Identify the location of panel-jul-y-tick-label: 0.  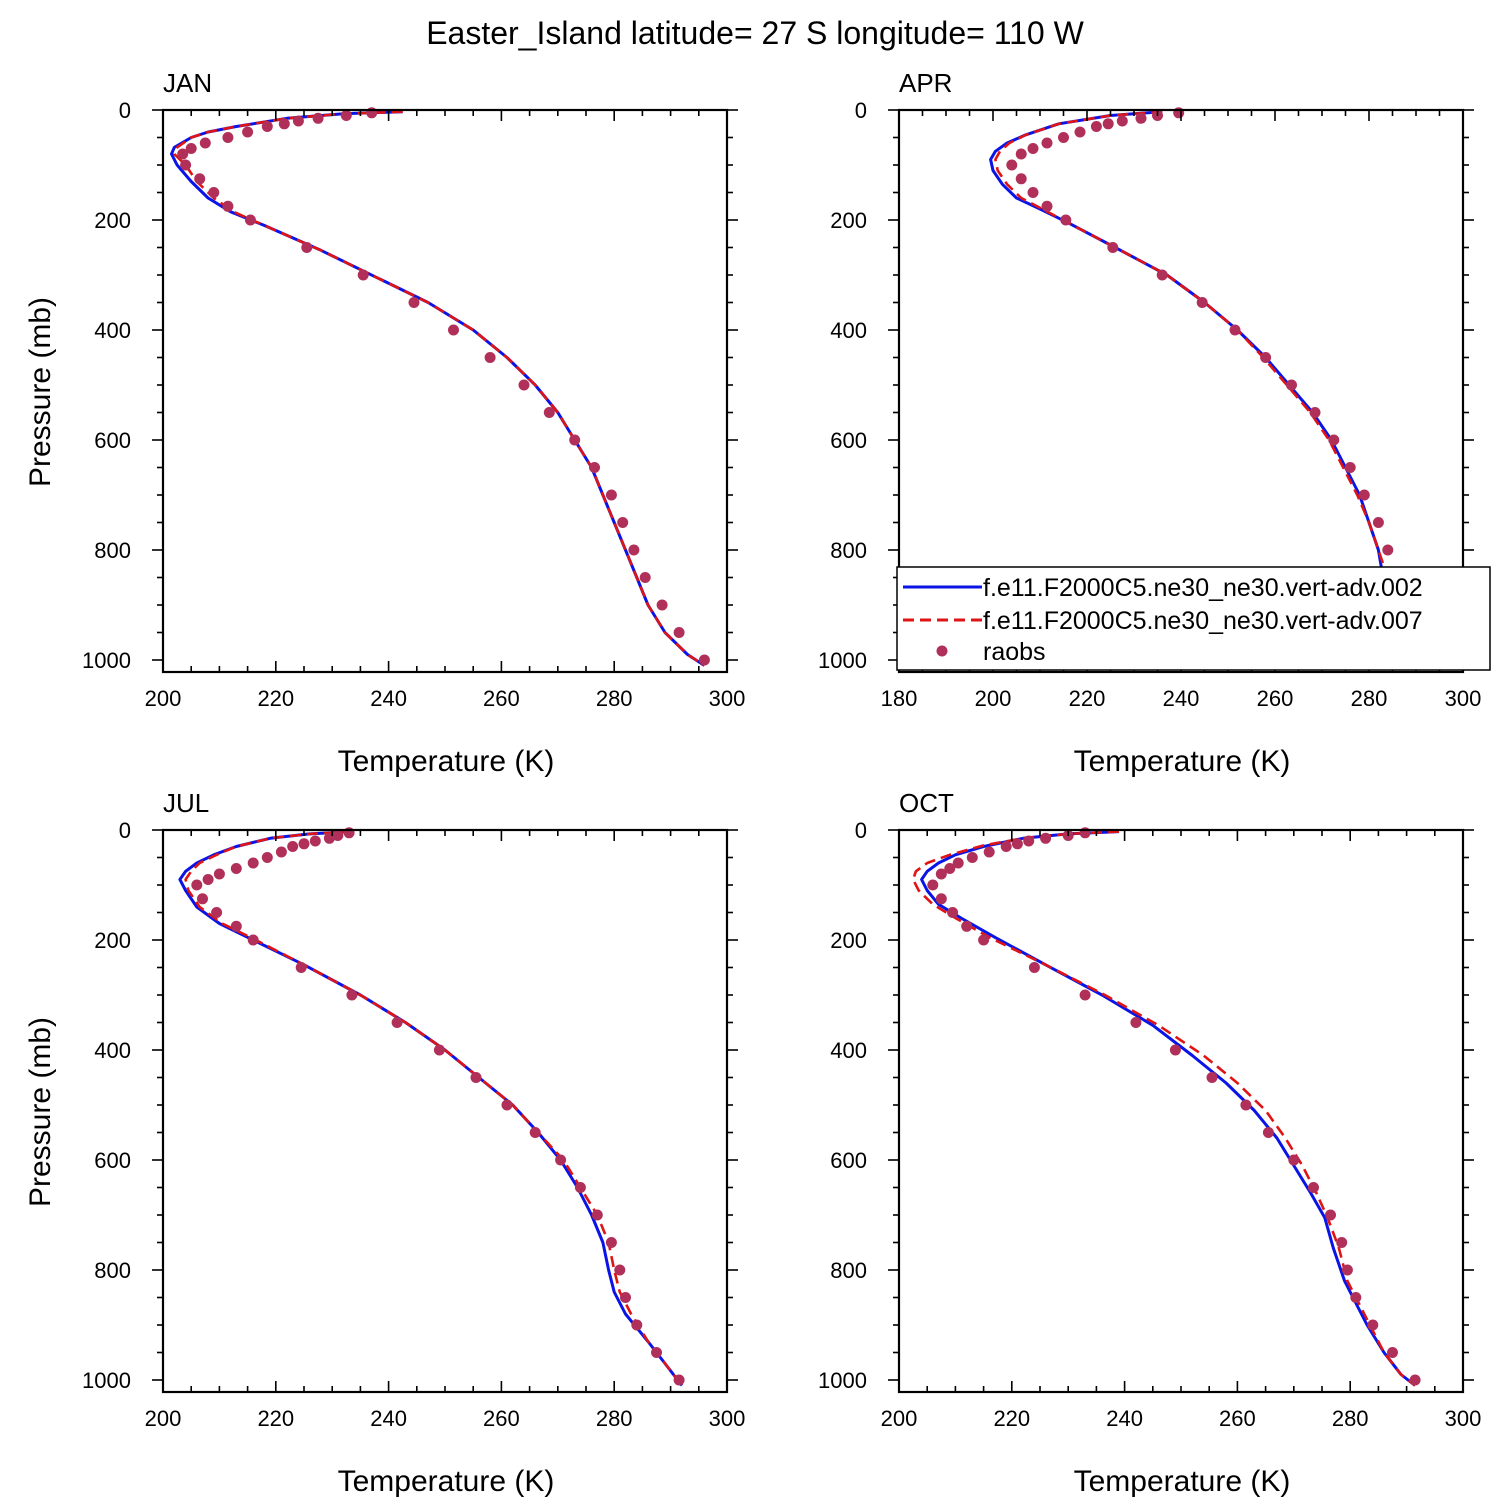
(125, 830).